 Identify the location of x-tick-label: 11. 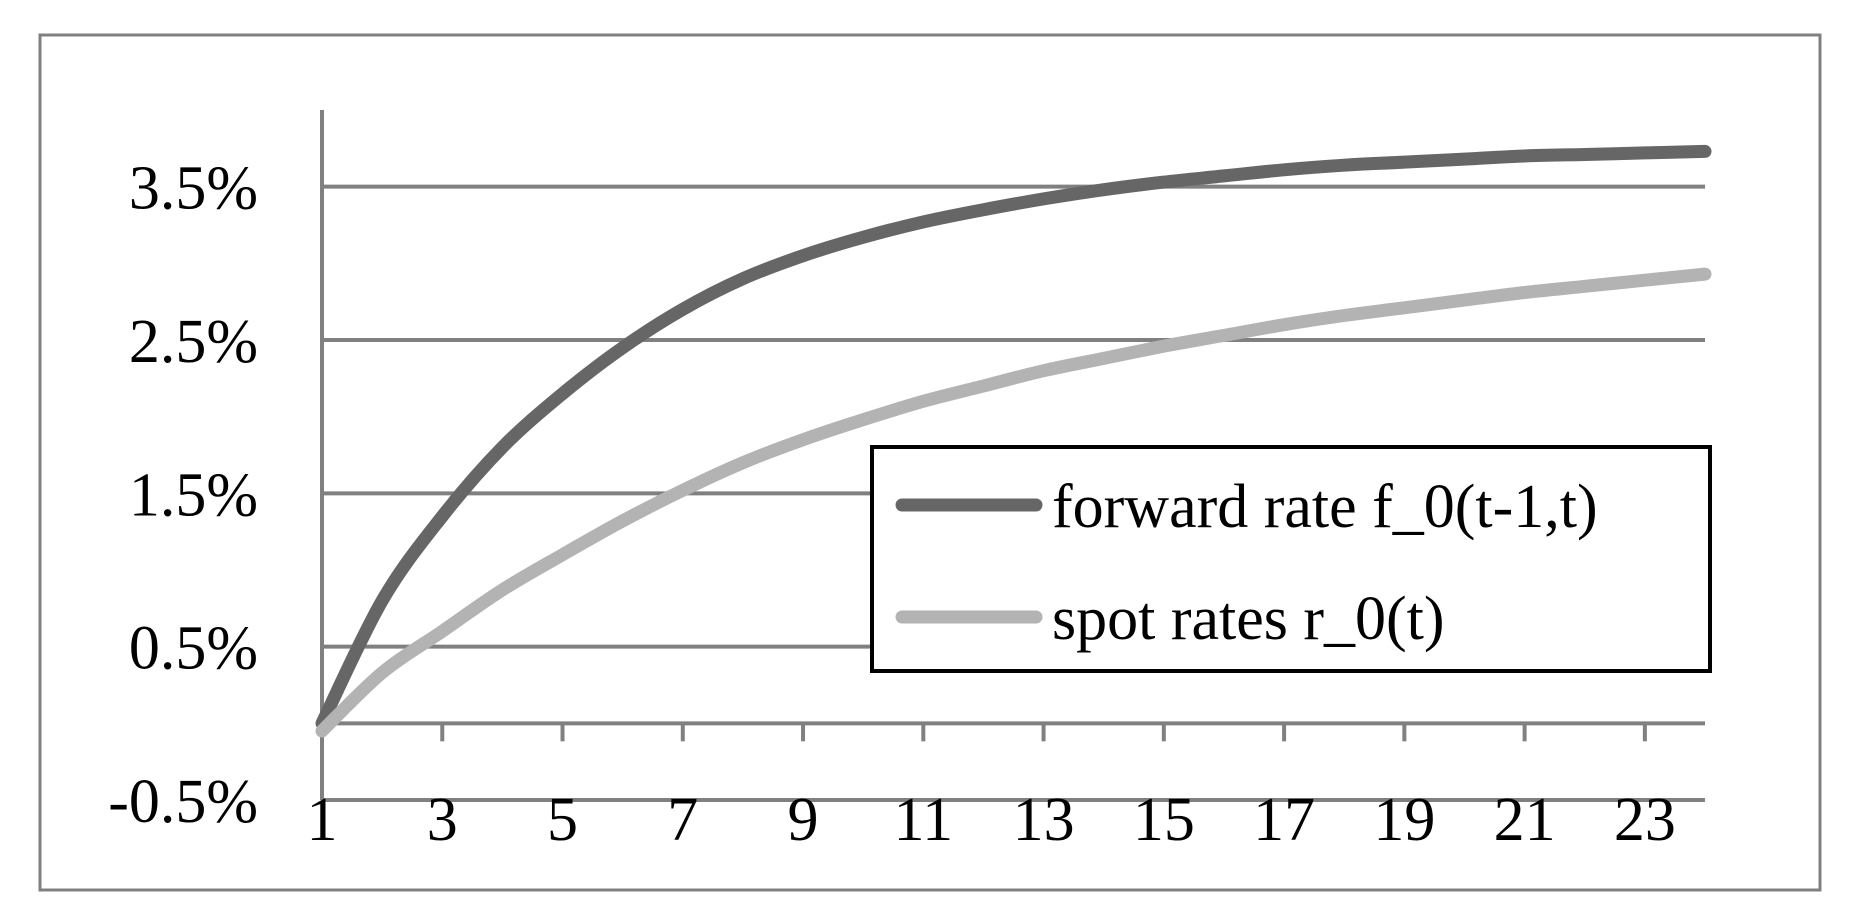
(923, 820).